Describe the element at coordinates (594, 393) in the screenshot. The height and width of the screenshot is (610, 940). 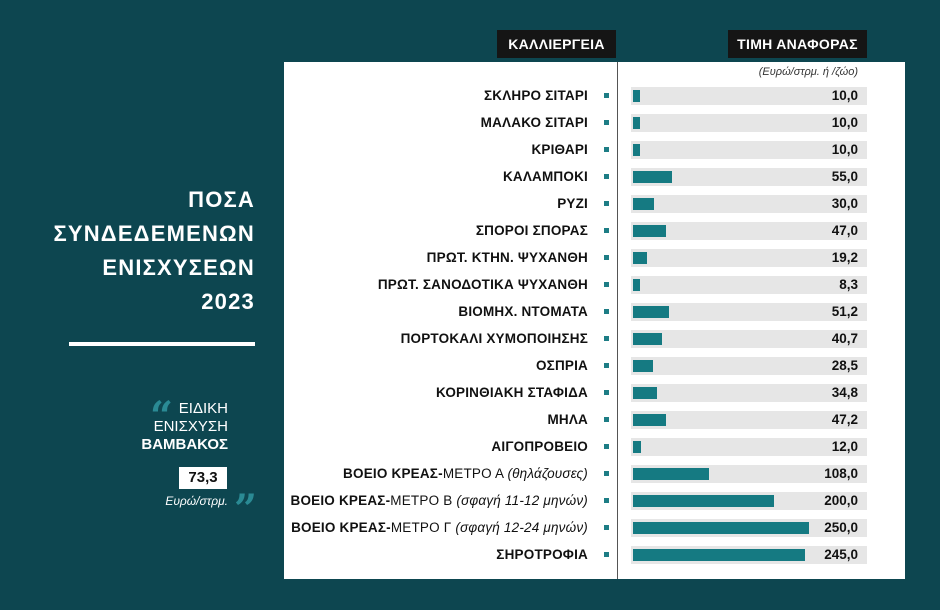
I see `bar-row: ΚΟΡΙΝΘΙΑΚΗ ΣΤΑΦΙΔΑ 34,8` at that location.